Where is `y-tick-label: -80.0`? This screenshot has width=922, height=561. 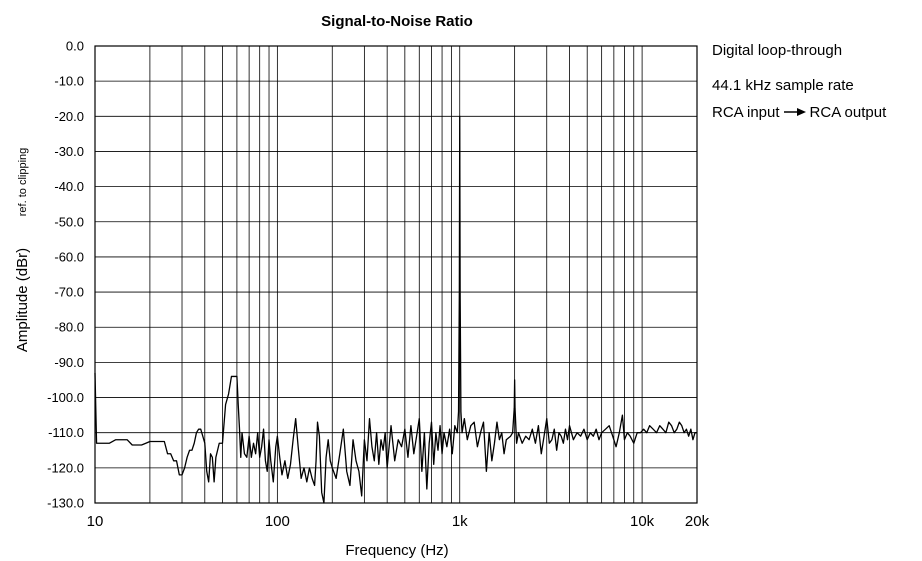
y-tick-label: -80.0 is located at coordinates (69, 327).